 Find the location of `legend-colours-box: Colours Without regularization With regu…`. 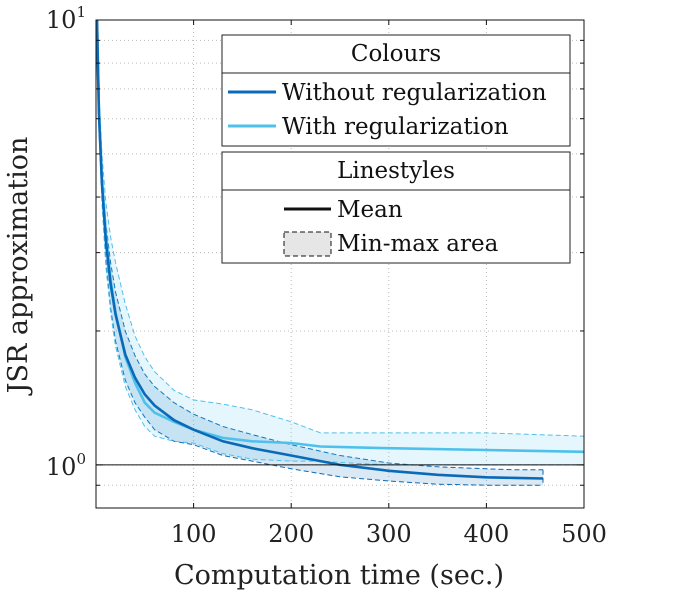

legend-colours-box: Colours Without regularization With regu… is located at coordinates (396, 90).